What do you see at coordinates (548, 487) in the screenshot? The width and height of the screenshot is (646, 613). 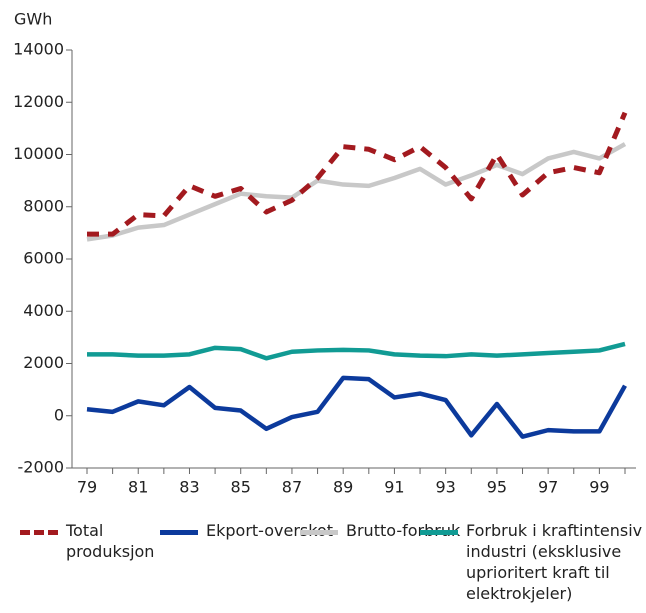 I see `x-tick-label: 97` at bounding box center [548, 487].